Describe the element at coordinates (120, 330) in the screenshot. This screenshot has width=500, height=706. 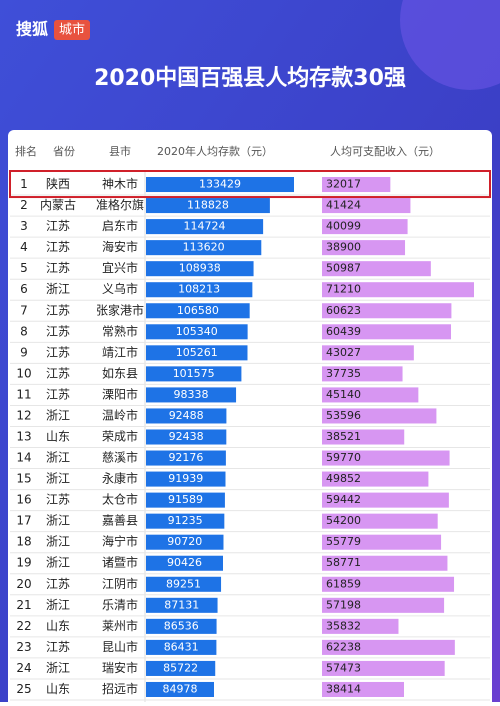
I see `county: 常熟市` at that location.